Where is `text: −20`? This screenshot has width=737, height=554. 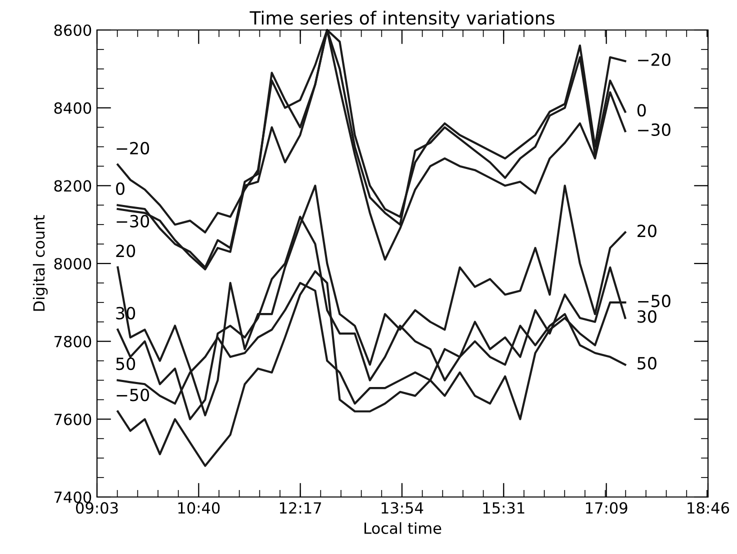
text: −20 is located at coordinates (654, 59).